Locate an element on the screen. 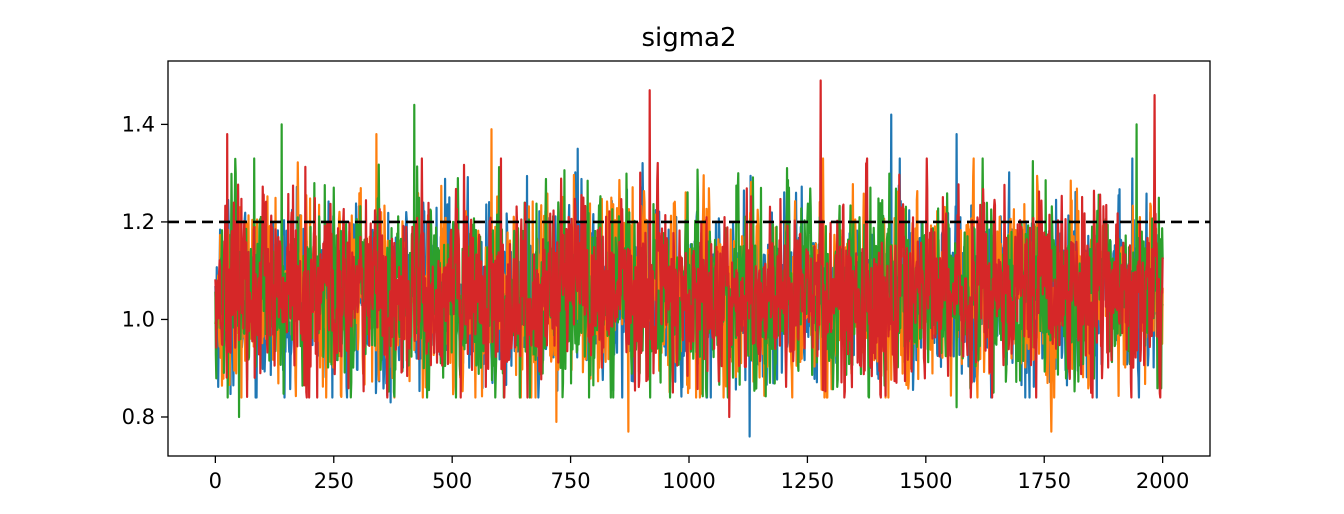  x-tick-label: 250 is located at coordinates (334, 481).